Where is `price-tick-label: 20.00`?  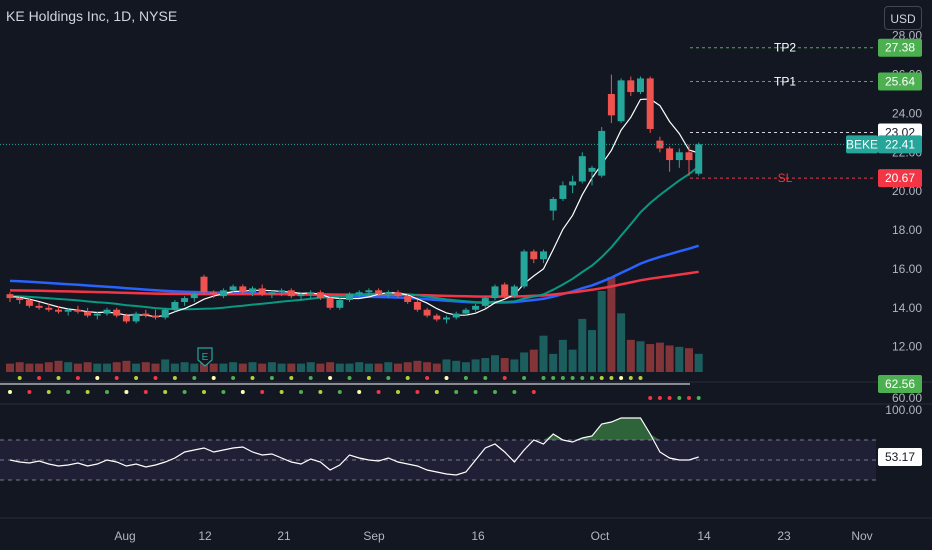 price-tick-label: 20.00 is located at coordinates (907, 191).